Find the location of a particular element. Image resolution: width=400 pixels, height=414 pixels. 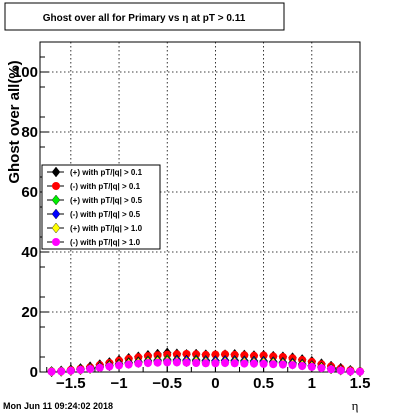

legend is located at coordinates (101, 207).